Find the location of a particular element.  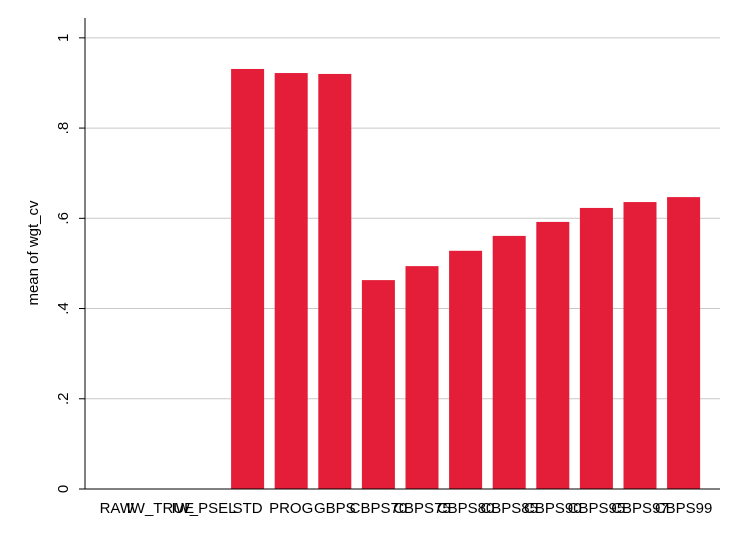

x-tick-label: IW_TRUE is located at coordinates (161, 508).